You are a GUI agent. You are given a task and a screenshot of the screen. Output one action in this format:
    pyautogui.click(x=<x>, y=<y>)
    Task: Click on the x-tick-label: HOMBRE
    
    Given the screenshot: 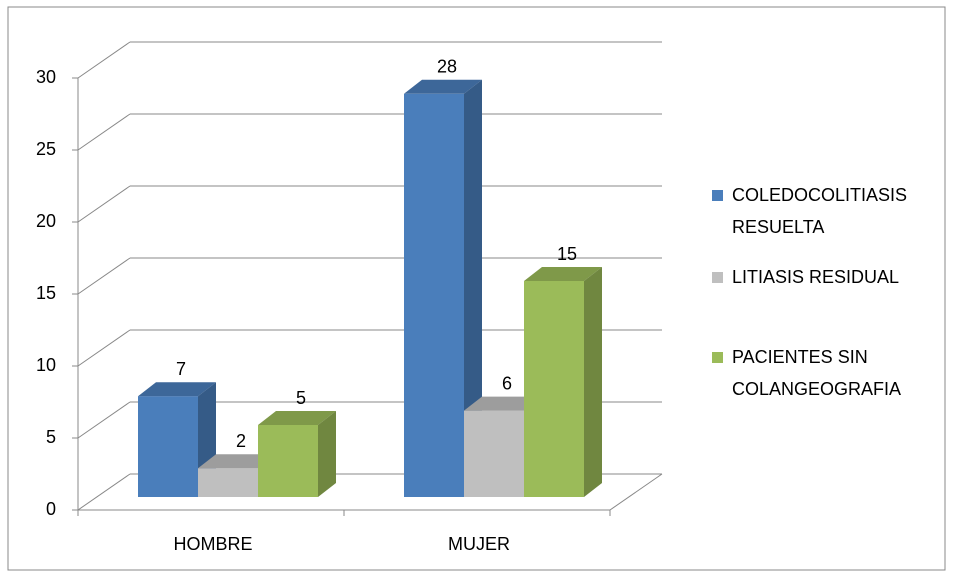 What is the action you would take?
    pyautogui.click(x=212, y=544)
    